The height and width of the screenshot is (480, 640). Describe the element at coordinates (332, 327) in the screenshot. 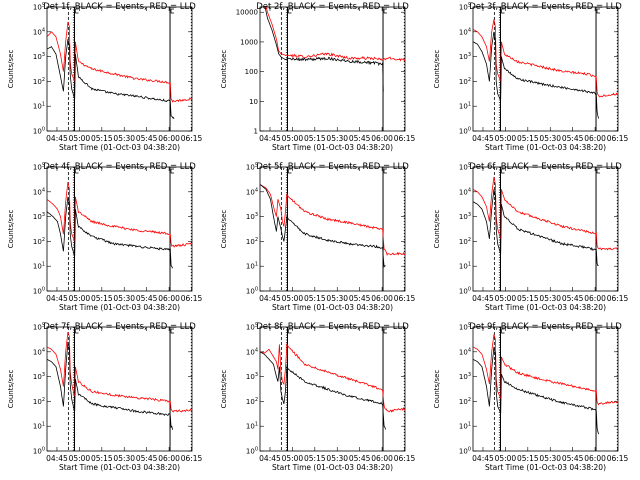

I see `chart-title: Det 8f, BLACK = Events, RED = LLD` at that location.